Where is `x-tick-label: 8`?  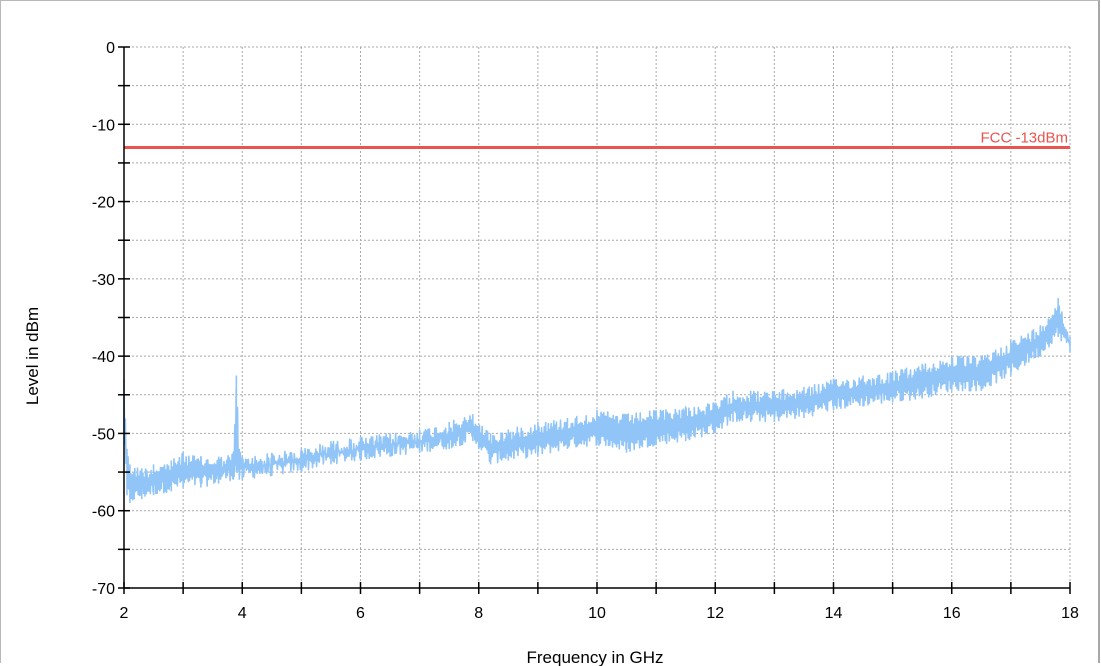
x-tick-label: 8 is located at coordinates (478, 613).